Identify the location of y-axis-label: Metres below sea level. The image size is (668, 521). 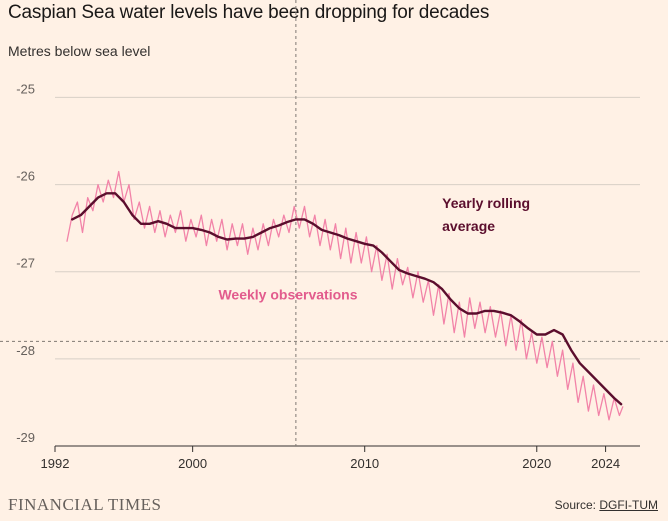
(79, 51).